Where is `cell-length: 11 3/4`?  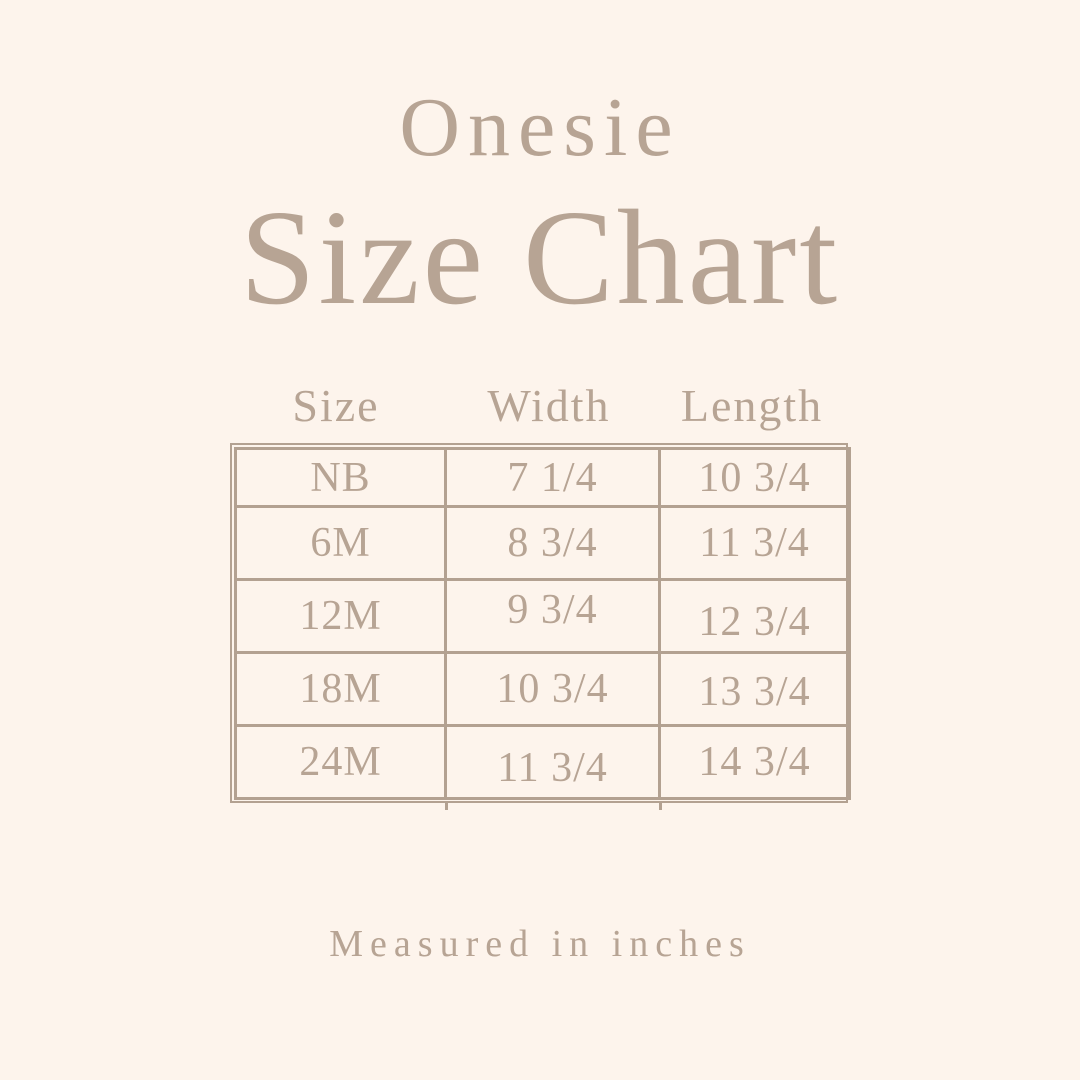 cell-length: 11 3/4 is located at coordinates (754, 543).